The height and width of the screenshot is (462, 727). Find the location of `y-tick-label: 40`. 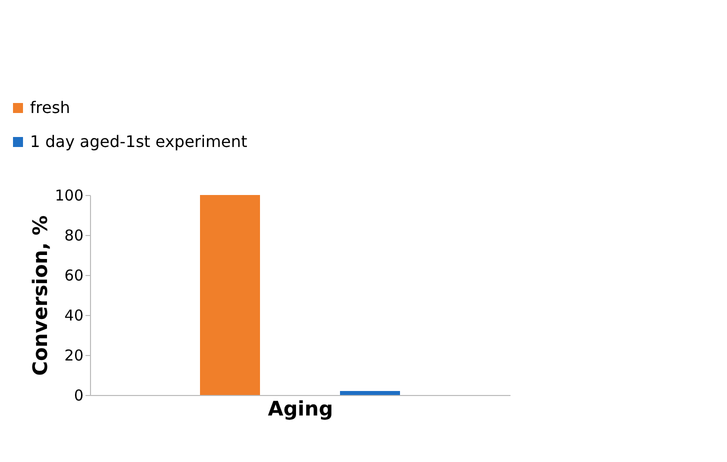

y-tick-label: 40 is located at coordinates (74, 315).